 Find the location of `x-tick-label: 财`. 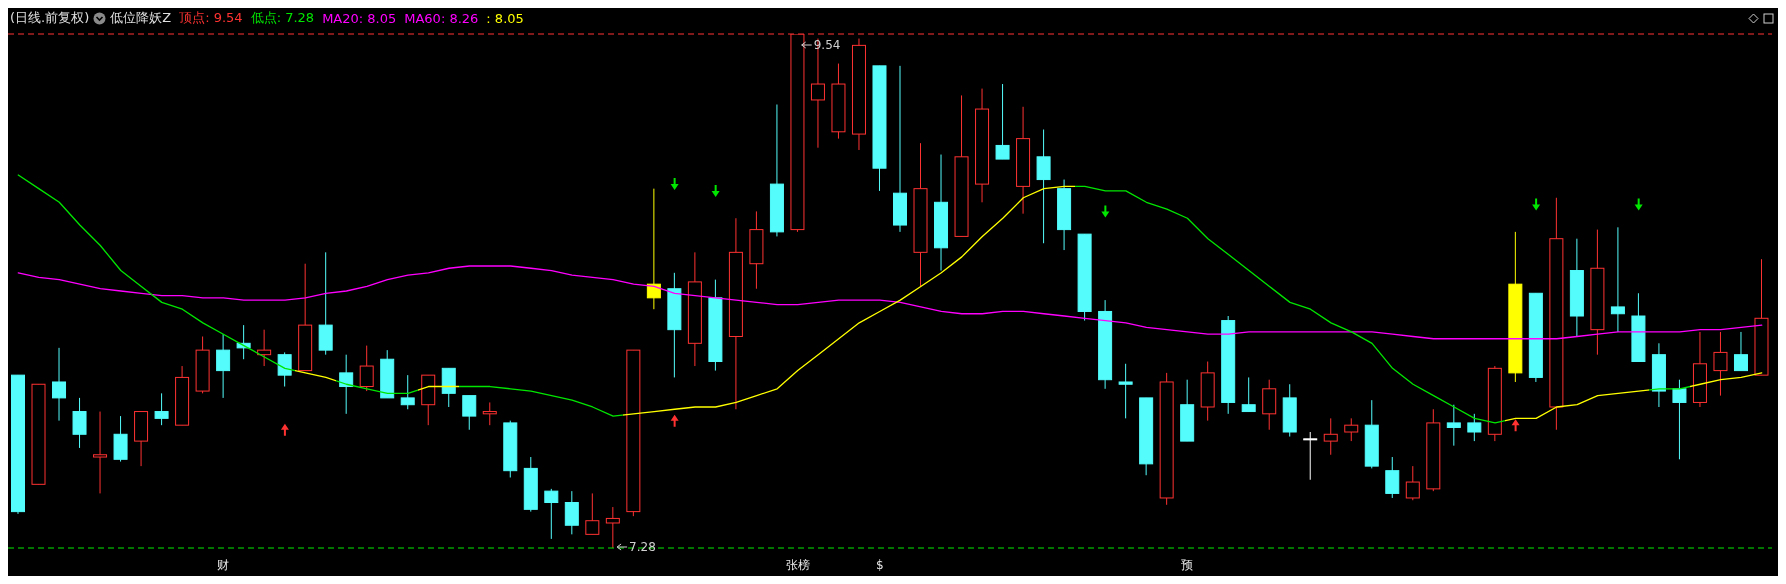

x-tick-label: 财 is located at coordinates (223, 565).